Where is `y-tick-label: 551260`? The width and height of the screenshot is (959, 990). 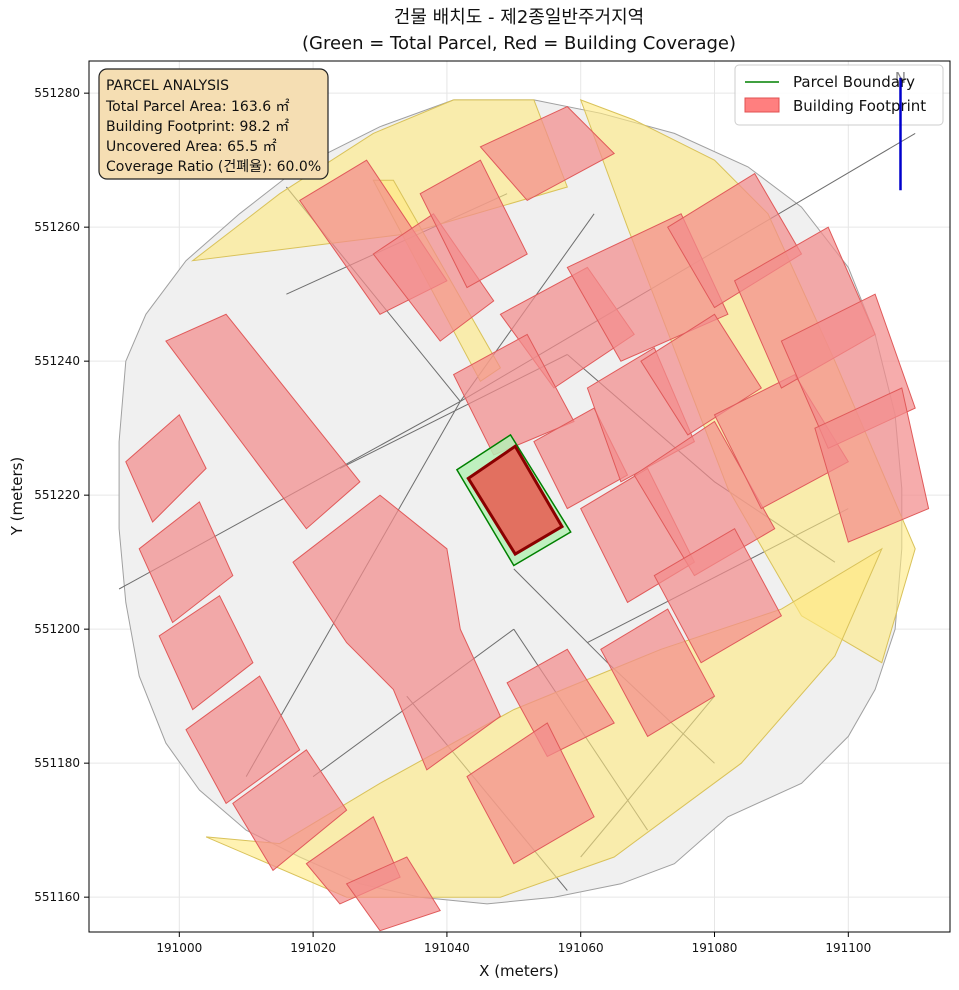 y-tick-label: 551260 is located at coordinates (57, 227).